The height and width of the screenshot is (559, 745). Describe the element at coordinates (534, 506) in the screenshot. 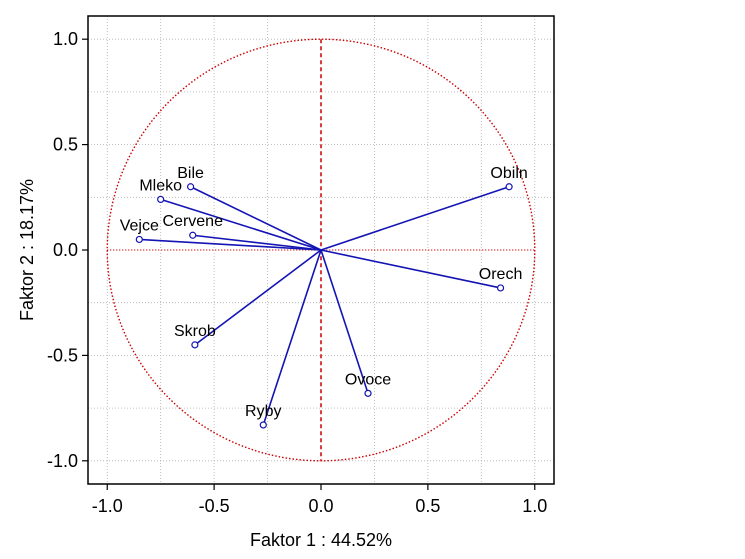

I see `x-tick-label: 1.0` at that location.